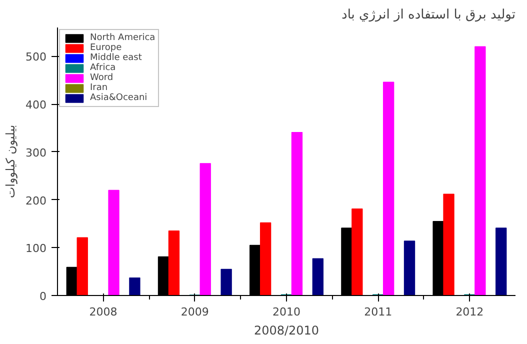 The image size is (527, 344). I want to click on x-tick-label: 2012, so click(470, 312).